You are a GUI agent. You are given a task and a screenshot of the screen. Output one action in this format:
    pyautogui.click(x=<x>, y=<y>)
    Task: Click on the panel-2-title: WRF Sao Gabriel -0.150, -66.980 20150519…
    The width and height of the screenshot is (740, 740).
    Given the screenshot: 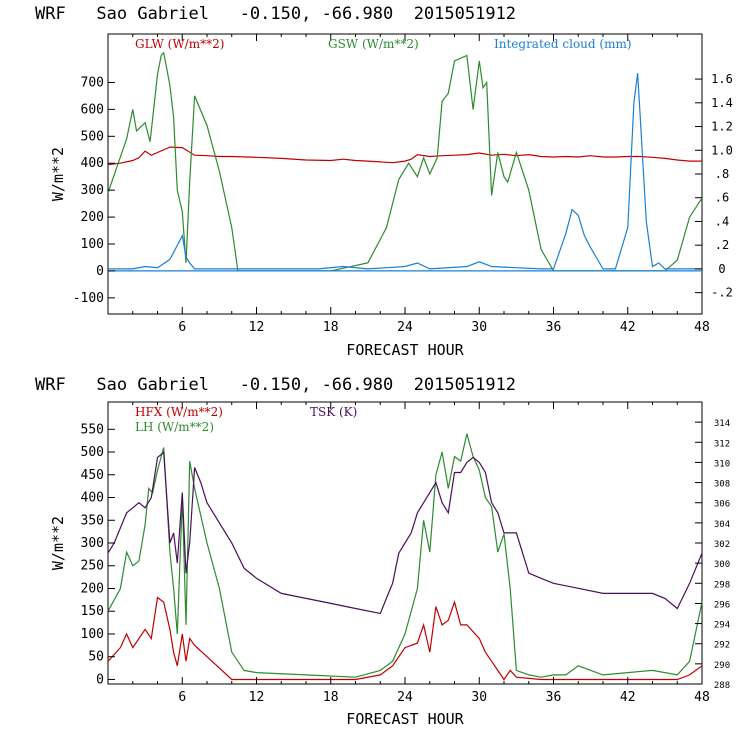 What is the action you would take?
    pyautogui.click(x=275, y=385)
    